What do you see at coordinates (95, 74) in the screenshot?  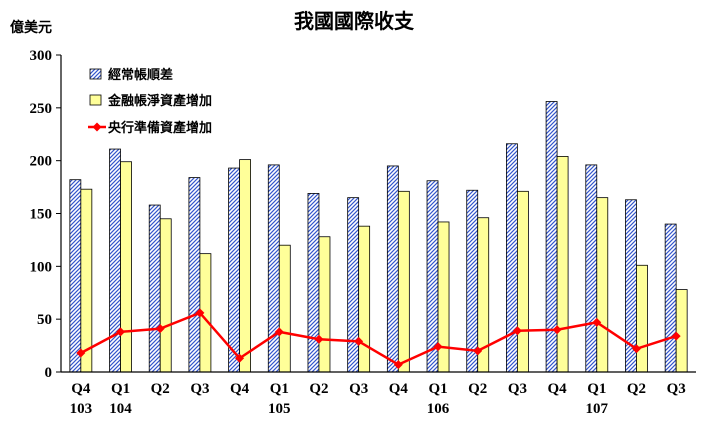 I see `legend-swatch-current-account` at bounding box center [95, 74].